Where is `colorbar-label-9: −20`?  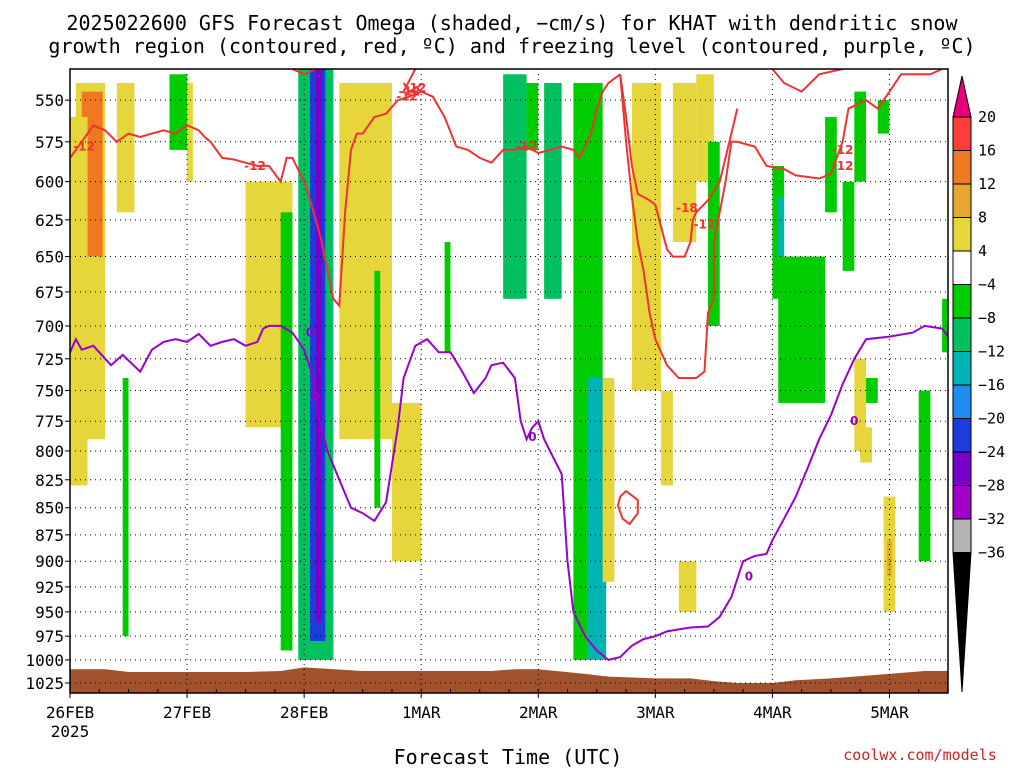
colorbar-label-9: −20 is located at coordinates (991, 419).